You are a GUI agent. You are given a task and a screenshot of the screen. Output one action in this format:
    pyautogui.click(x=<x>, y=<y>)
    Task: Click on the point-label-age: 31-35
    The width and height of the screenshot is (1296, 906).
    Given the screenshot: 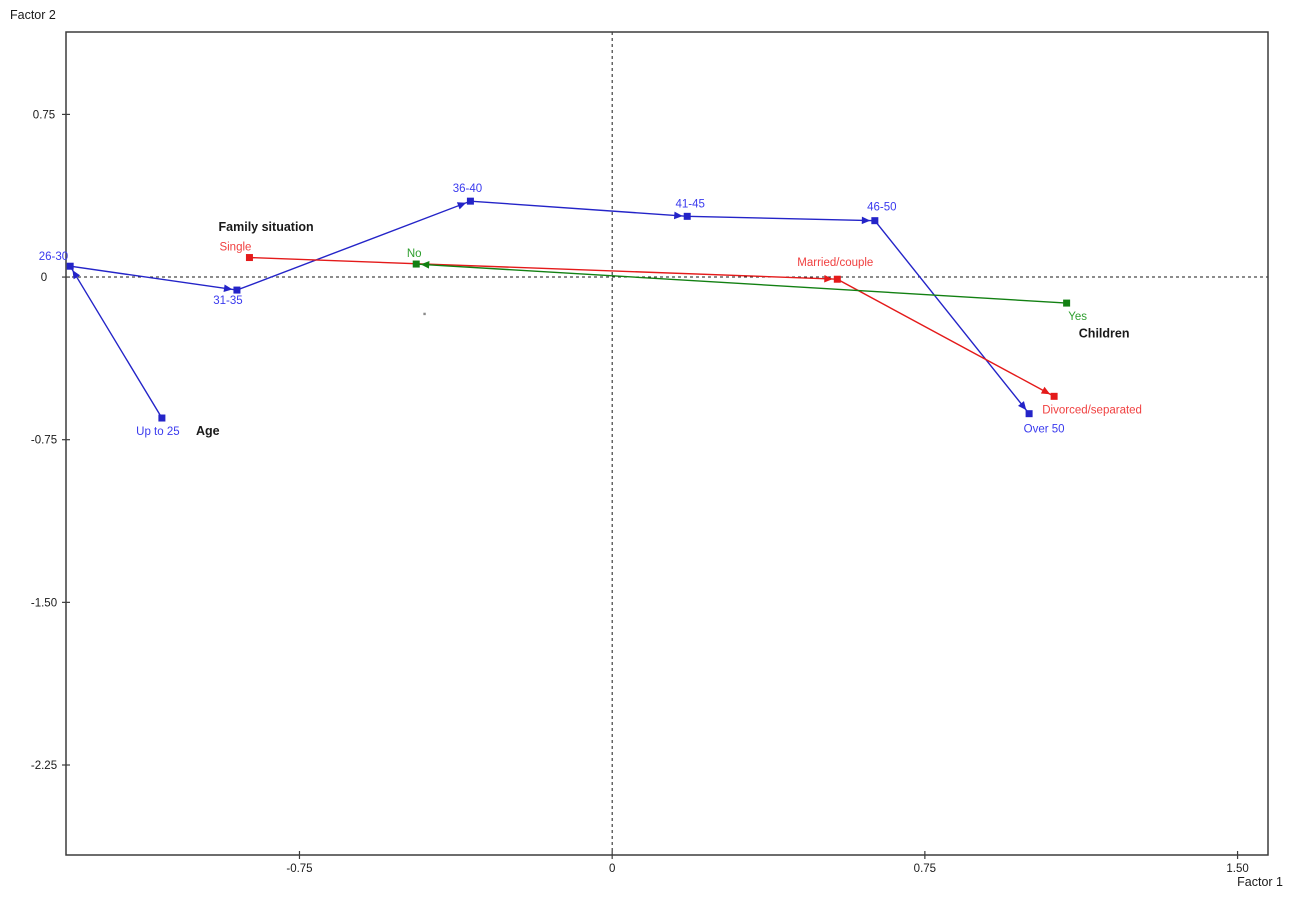 What is the action you would take?
    pyautogui.click(x=227, y=301)
    